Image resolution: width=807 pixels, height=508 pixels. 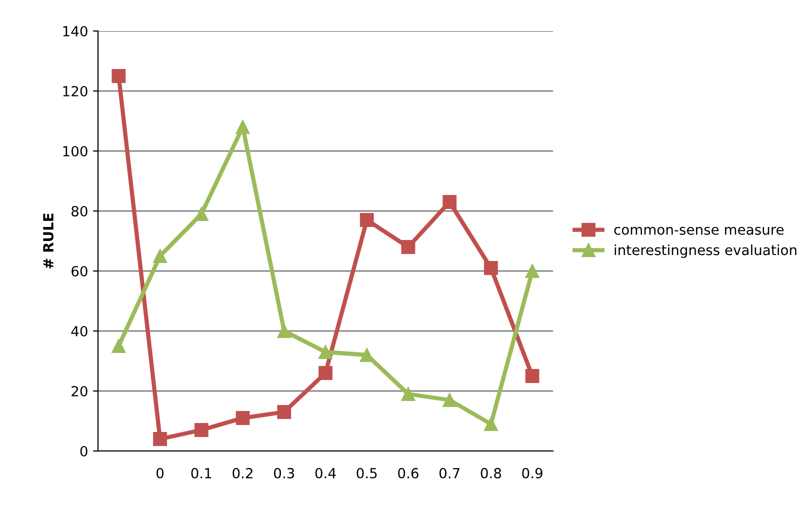 What do you see at coordinates (408, 473) in the screenshot?
I see `x-tick-label: 0.6` at bounding box center [408, 473].